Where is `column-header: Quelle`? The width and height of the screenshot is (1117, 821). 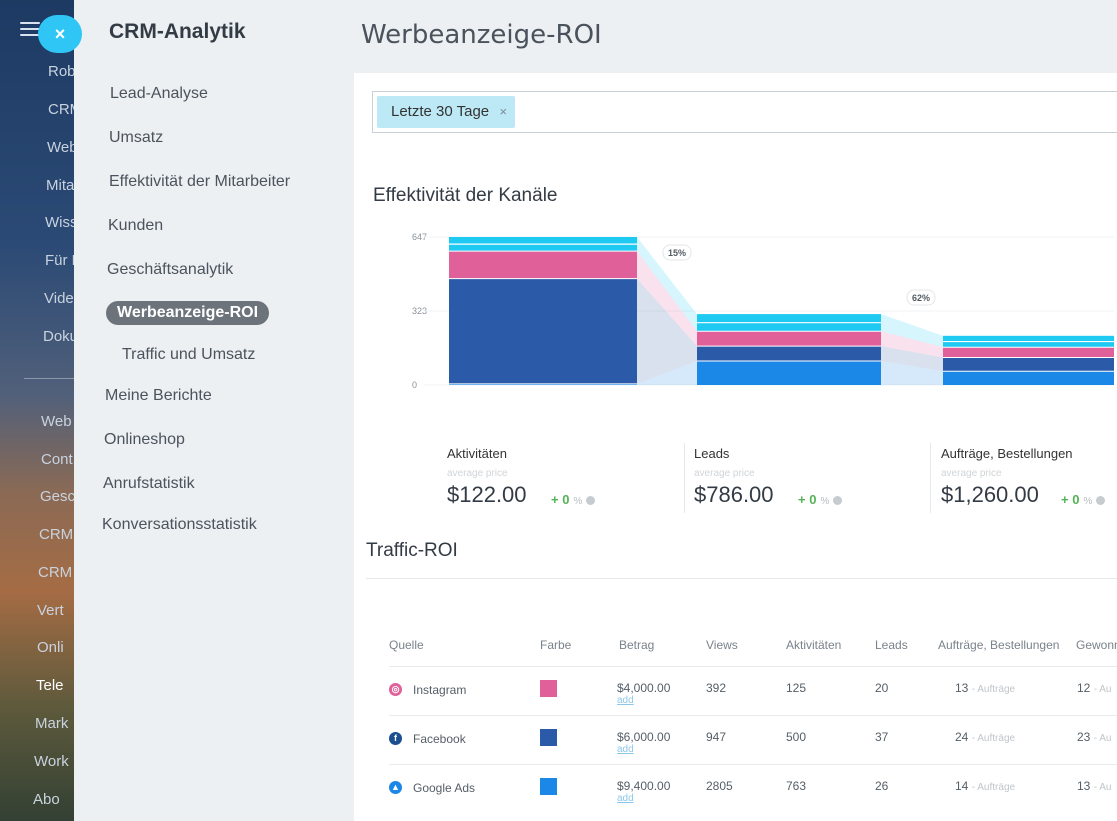 column-header: Quelle is located at coordinates (406, 645).